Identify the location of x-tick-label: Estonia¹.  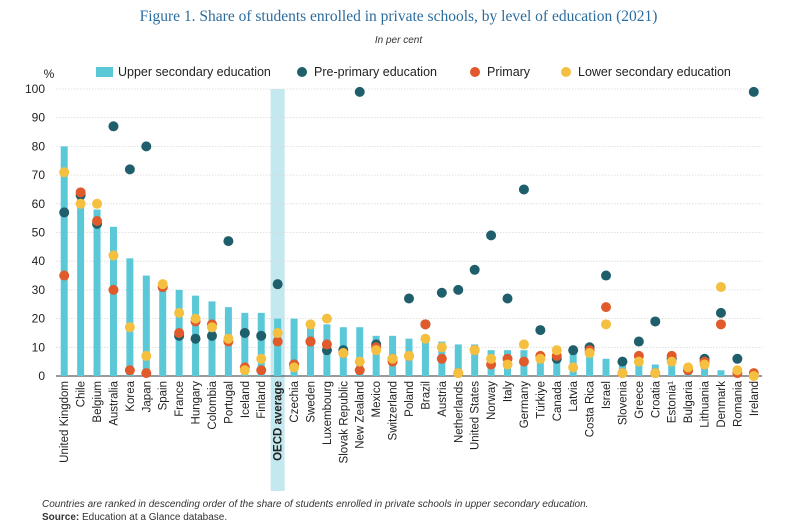
(673, 402).